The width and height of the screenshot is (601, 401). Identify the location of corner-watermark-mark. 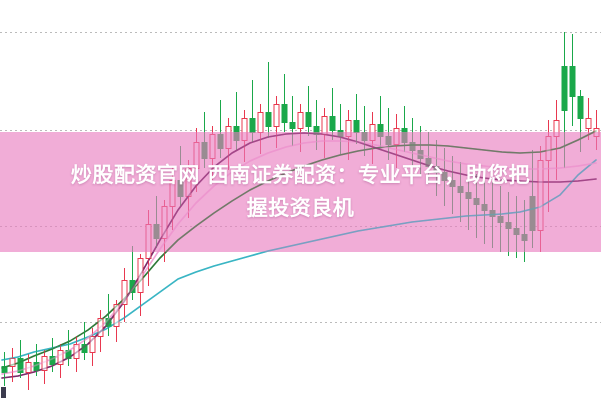
(3, 392).